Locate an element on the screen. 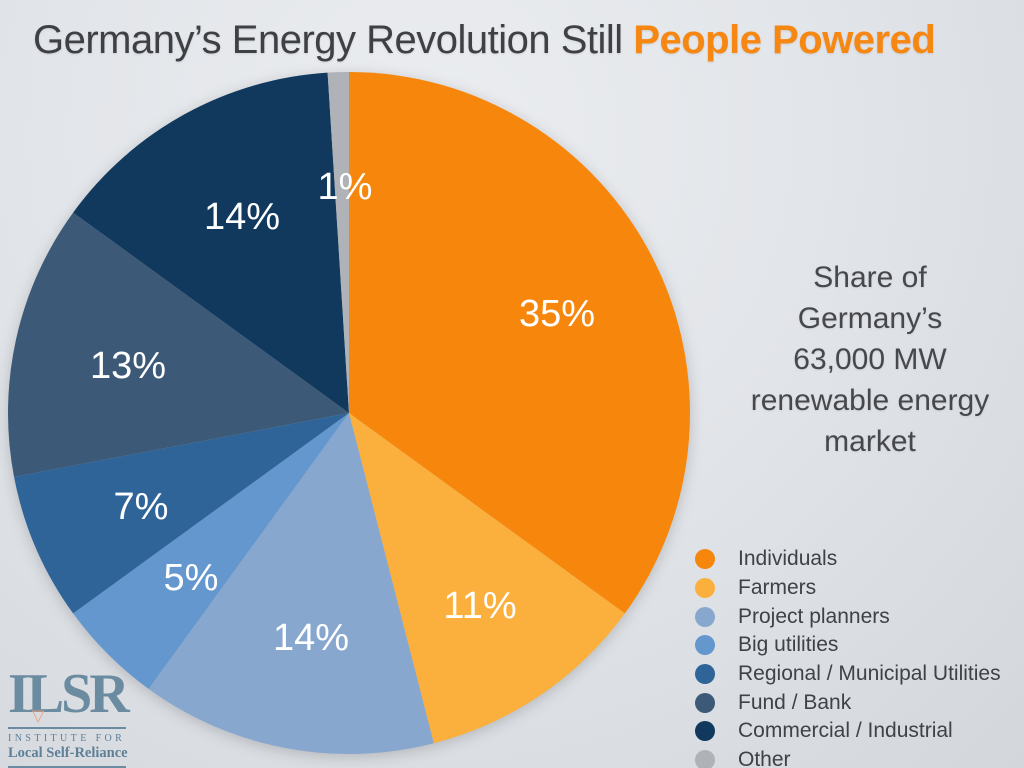 The image size is (1024, 768). pie-label-other: 1% is located at coordinates (345, 187).